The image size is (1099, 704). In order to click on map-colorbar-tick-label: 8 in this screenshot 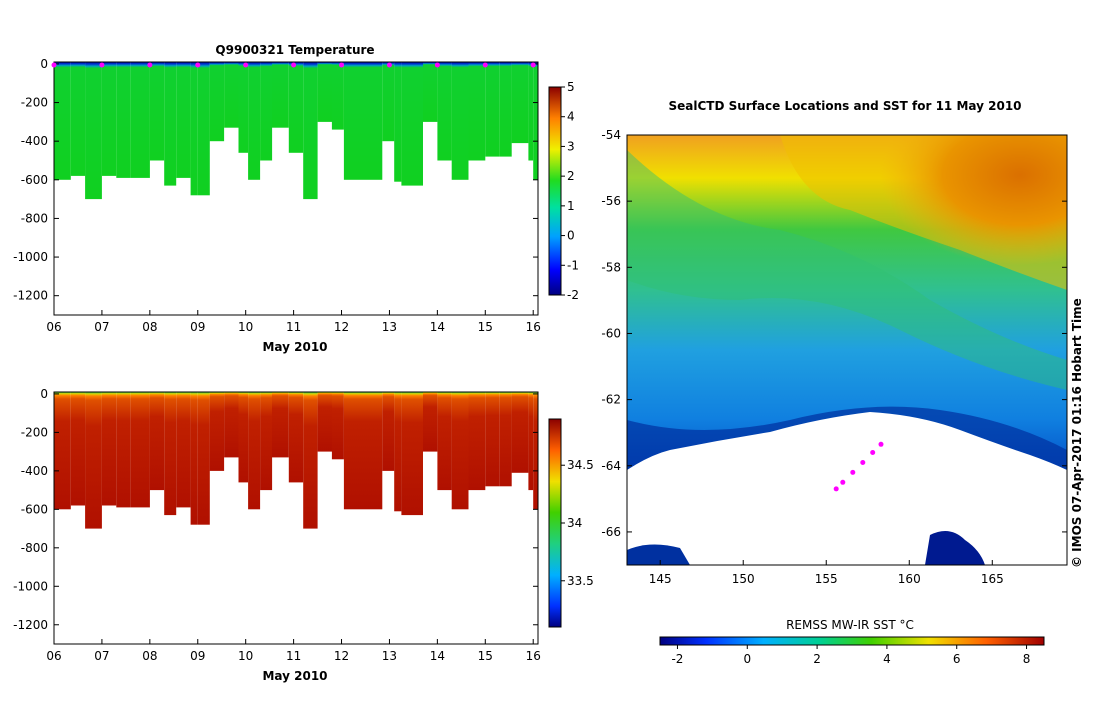, I will do `click(1027, 659)`.